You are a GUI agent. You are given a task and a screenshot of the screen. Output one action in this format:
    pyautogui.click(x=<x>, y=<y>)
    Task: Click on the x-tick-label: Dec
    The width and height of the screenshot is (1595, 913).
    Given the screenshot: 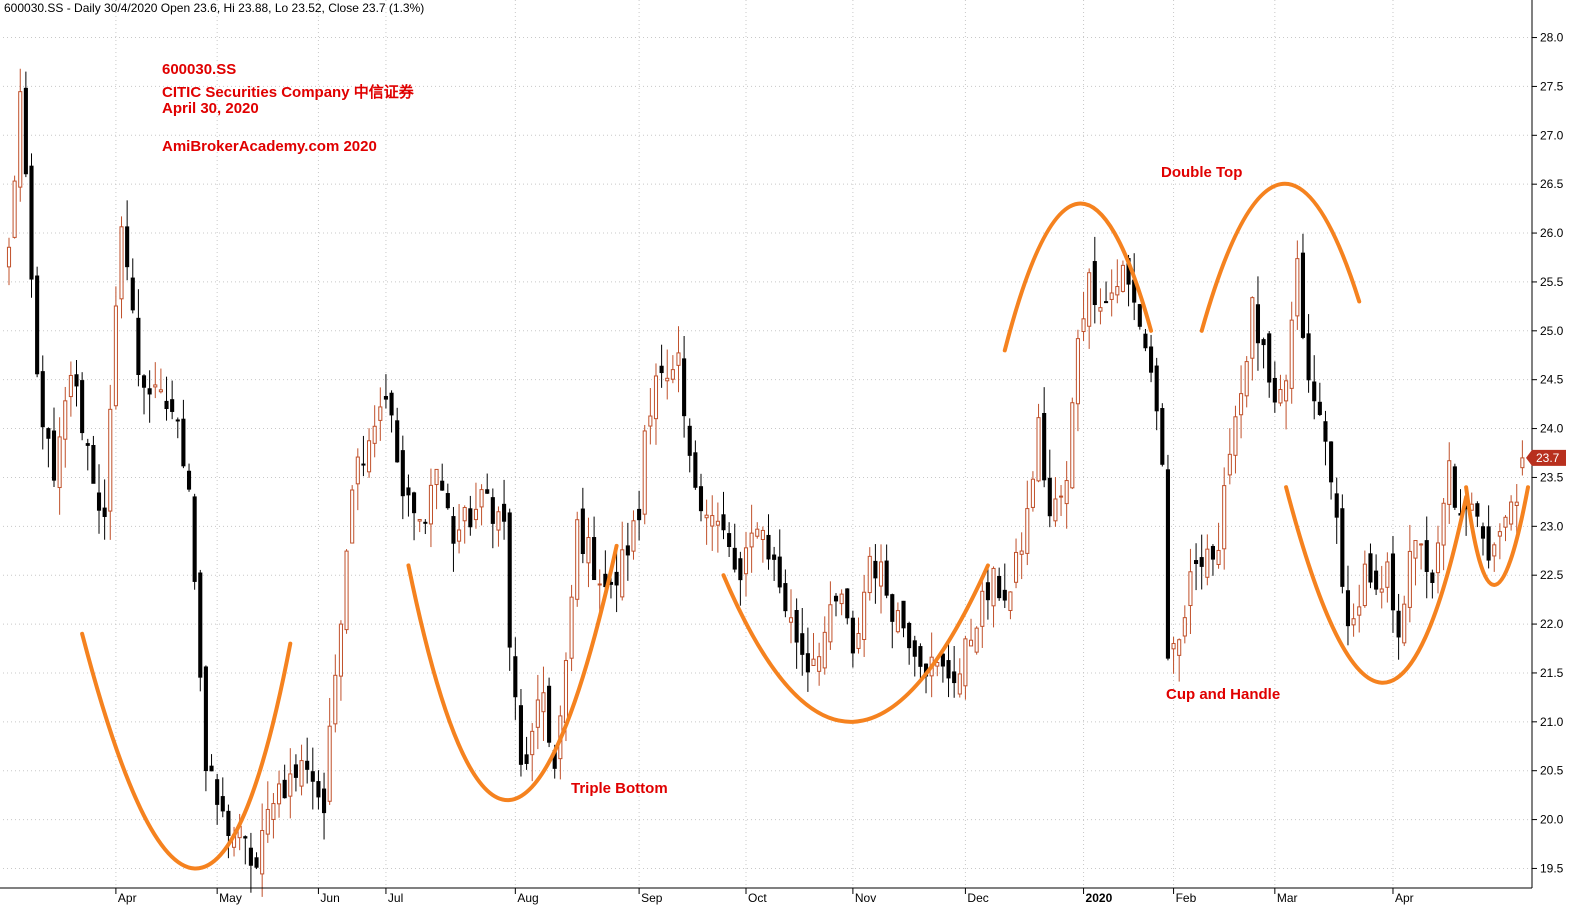 What is the action you would take?
    pyautogui.click(x=977, y=898)
    